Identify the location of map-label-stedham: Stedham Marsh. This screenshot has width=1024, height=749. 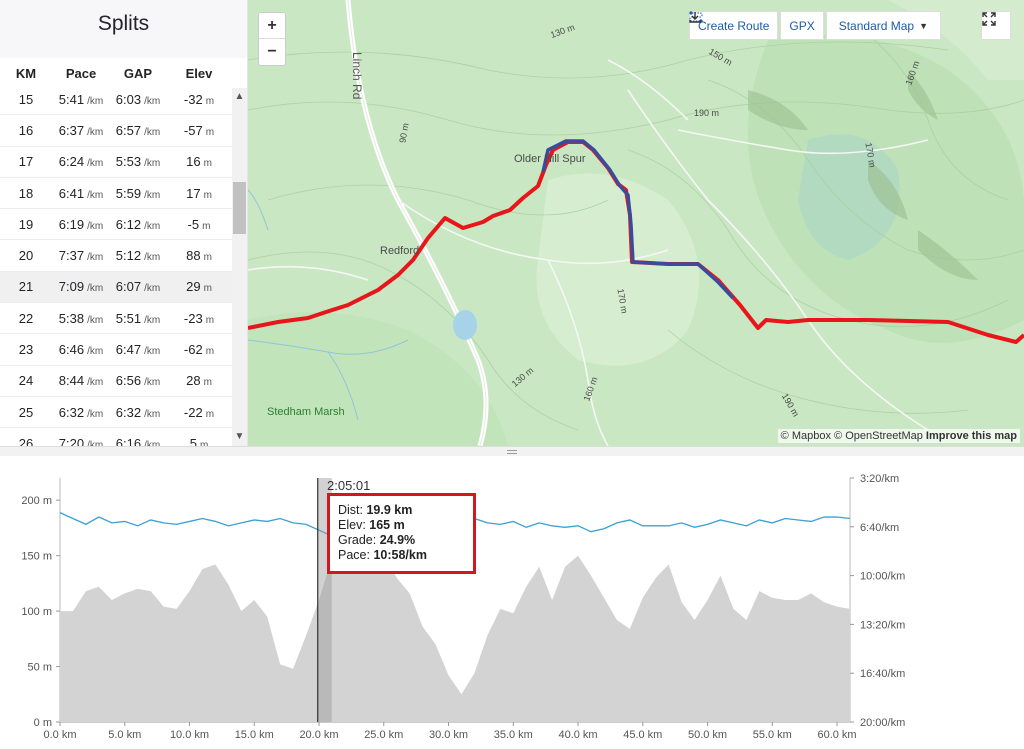
(306, 412).